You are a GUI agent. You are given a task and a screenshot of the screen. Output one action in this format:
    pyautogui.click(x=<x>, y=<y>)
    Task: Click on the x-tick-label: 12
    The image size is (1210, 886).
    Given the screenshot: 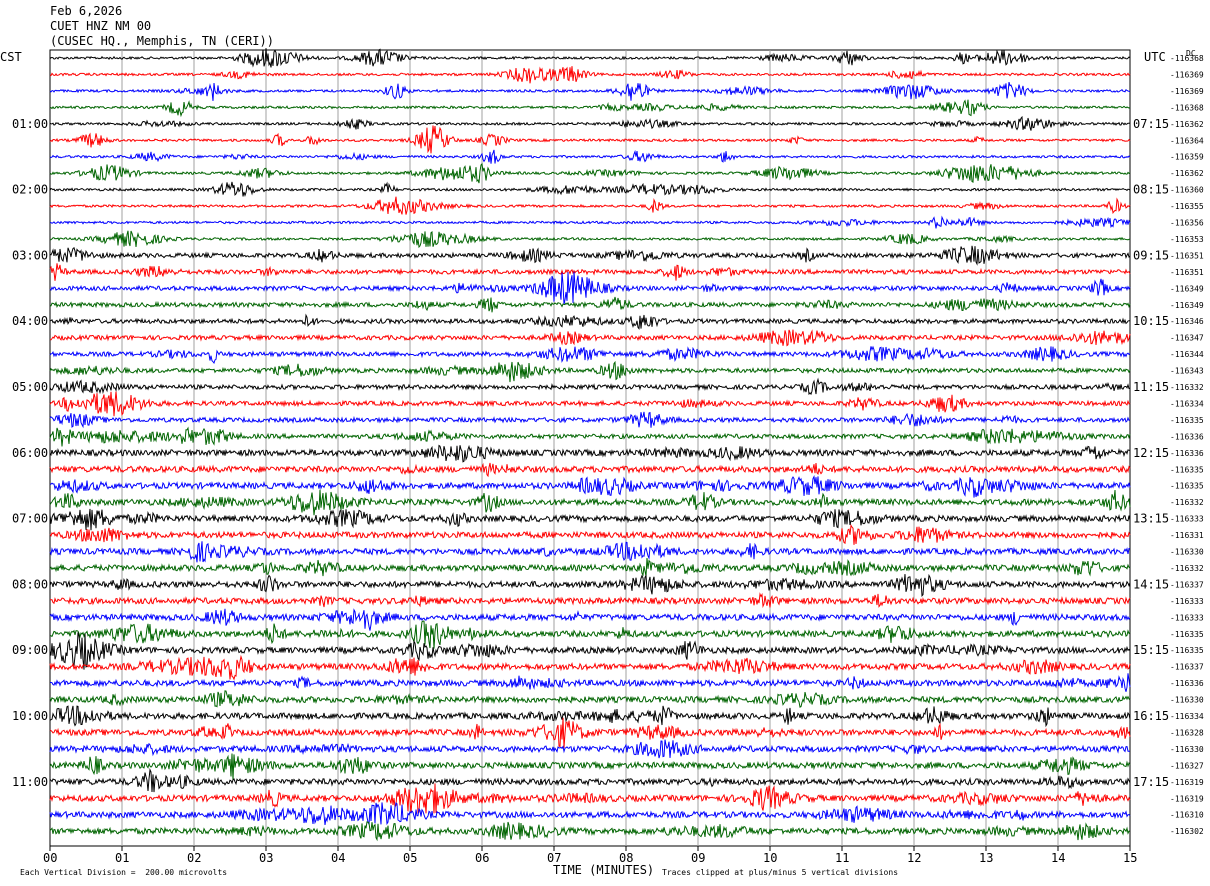 What is the action you would take?
    pyautogui.click(x=914, y=858)
    